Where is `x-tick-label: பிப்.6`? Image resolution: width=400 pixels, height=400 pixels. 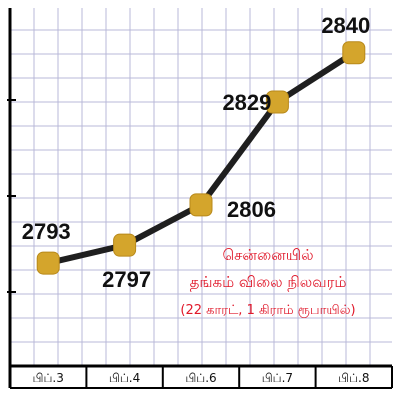 x-tick-label: பிப்.6 is located at coordinates (200, 378).